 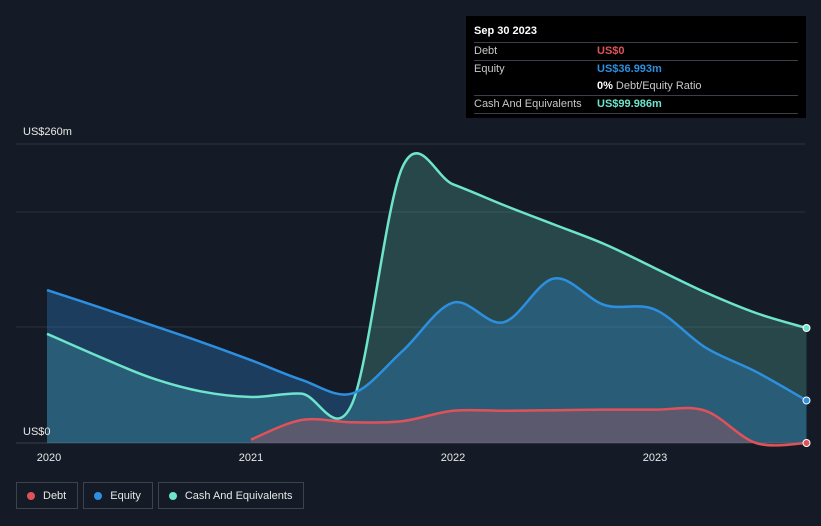 What do you see at coordinates (37, 432) in the screenshot?
I see `y-tick-label-bottom: US$0` at bounding box center [37, 432].